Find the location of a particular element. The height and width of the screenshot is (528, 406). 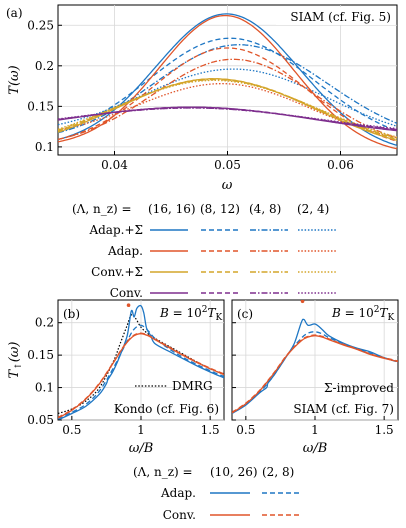

panel-c-grid is located at coordinates (315, 360).